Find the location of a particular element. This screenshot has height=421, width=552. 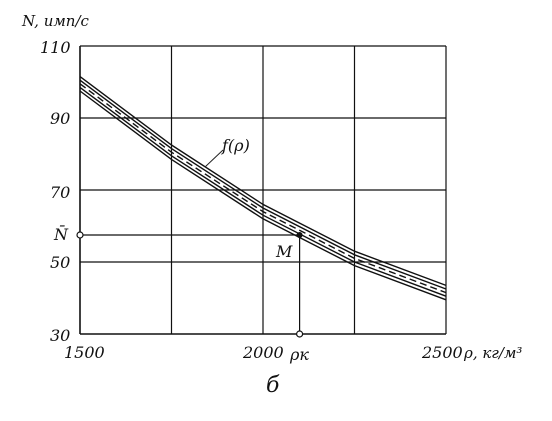

point-label: M is located at coordinates (284, 251).